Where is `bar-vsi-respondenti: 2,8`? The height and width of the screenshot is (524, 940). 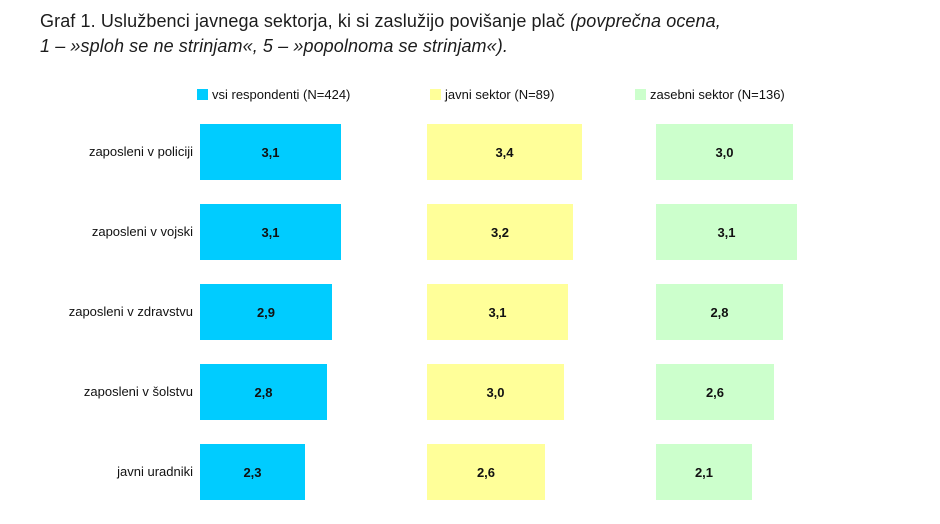 bar-vsi-respondenti: 2,8 is located at coordinates (263, 392).